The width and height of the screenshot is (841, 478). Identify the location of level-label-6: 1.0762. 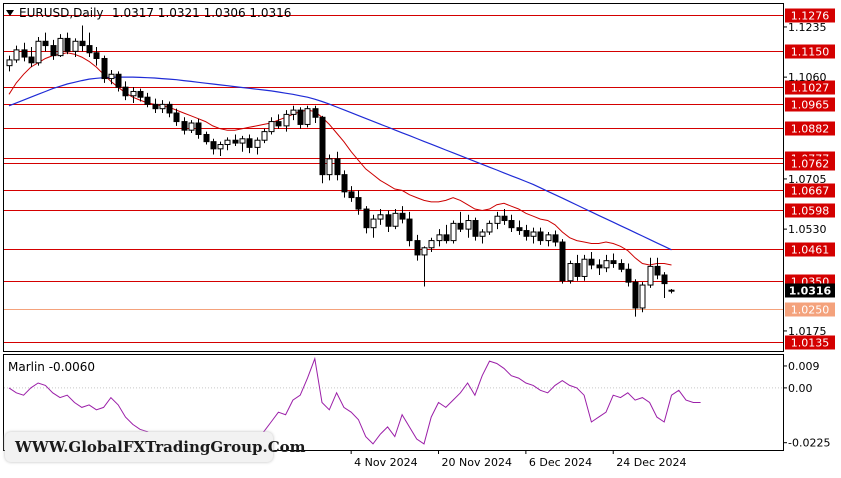
(810, 164).